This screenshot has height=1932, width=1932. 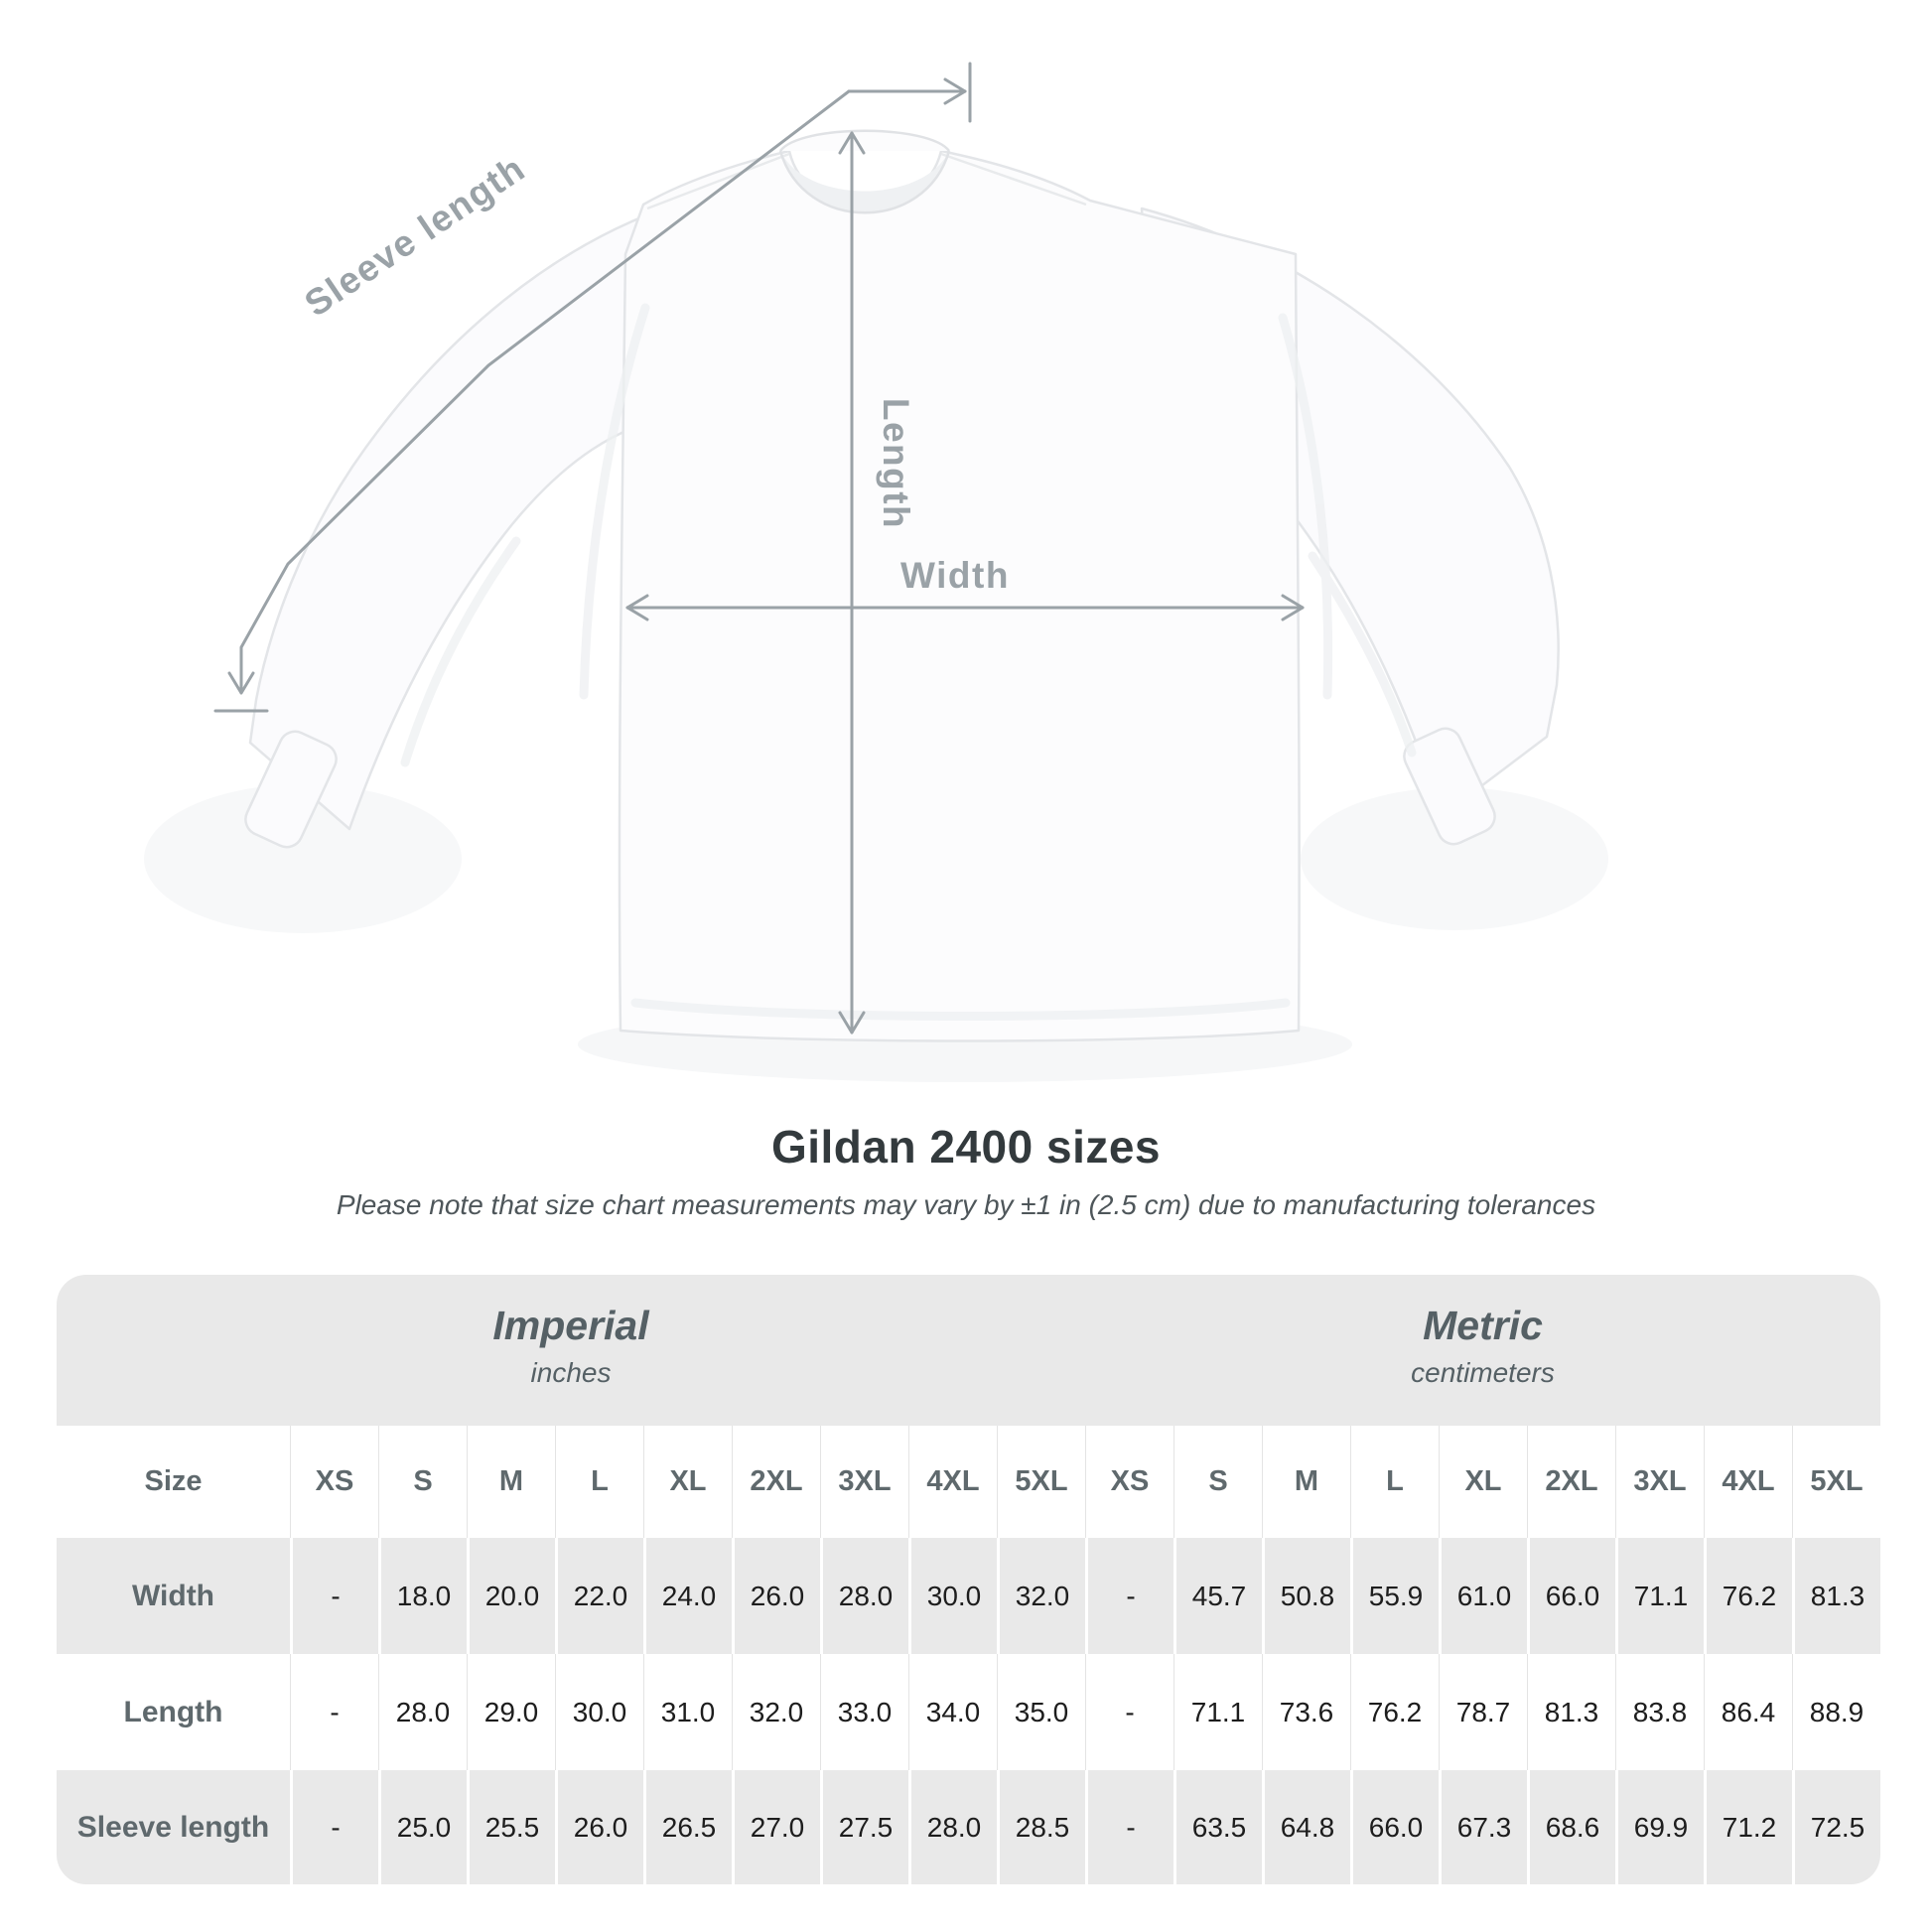 What do you see at coordinates (1129, 1827) in the screenshot?
I see `cell-sleeve-length-metric-xs: -` at bounding box center [1129, 1827].